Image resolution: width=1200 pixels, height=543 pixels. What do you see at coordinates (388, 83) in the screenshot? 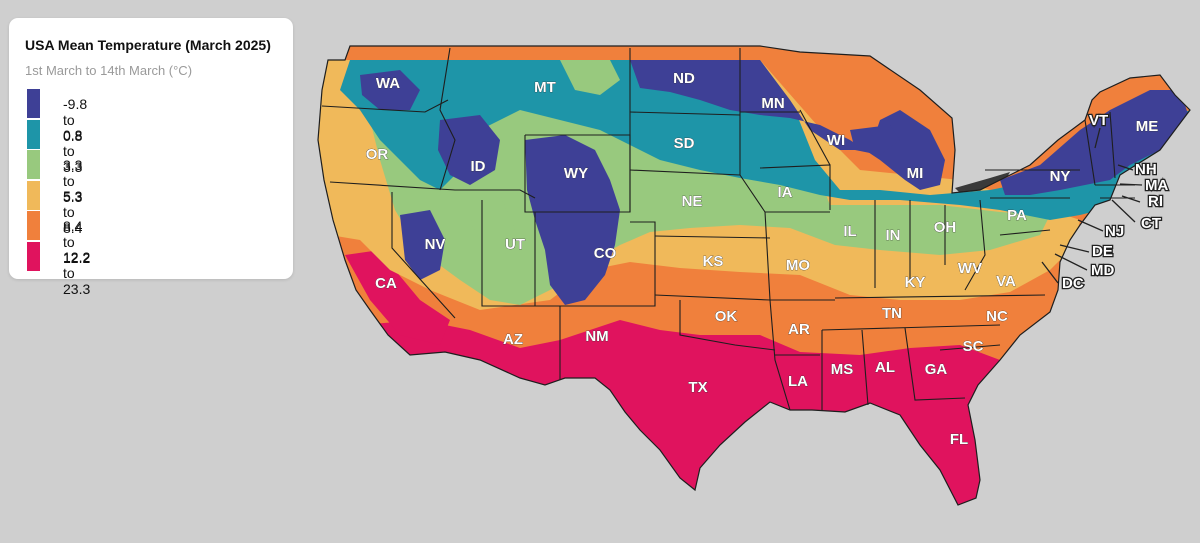
I see `state-label-wa: WA` at bounding box center [388, 83].